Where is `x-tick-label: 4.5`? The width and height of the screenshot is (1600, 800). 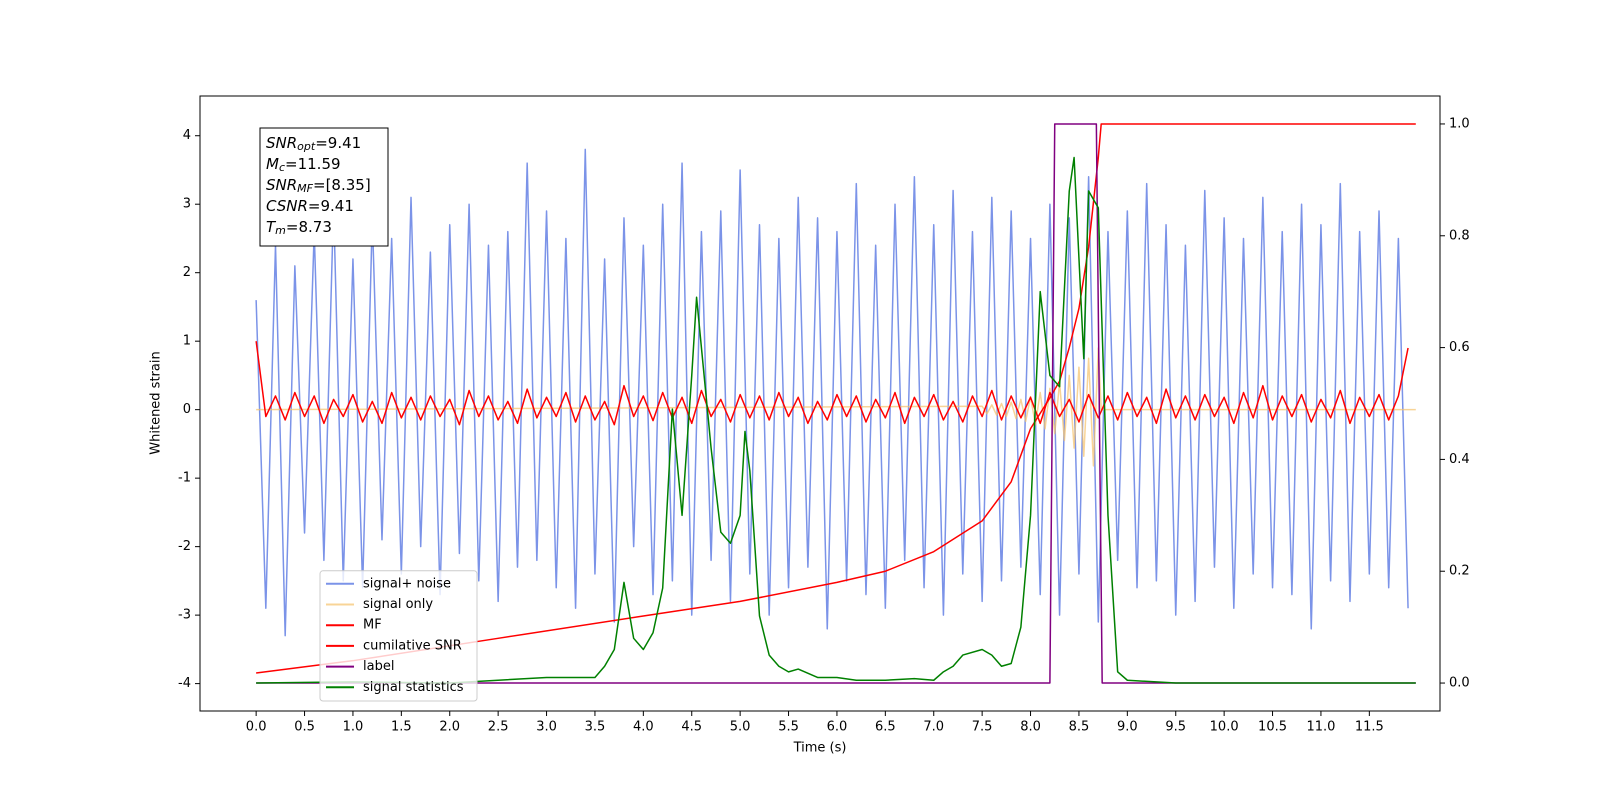
x-tick-label: 4.5 is located at coordinates (691, 727).